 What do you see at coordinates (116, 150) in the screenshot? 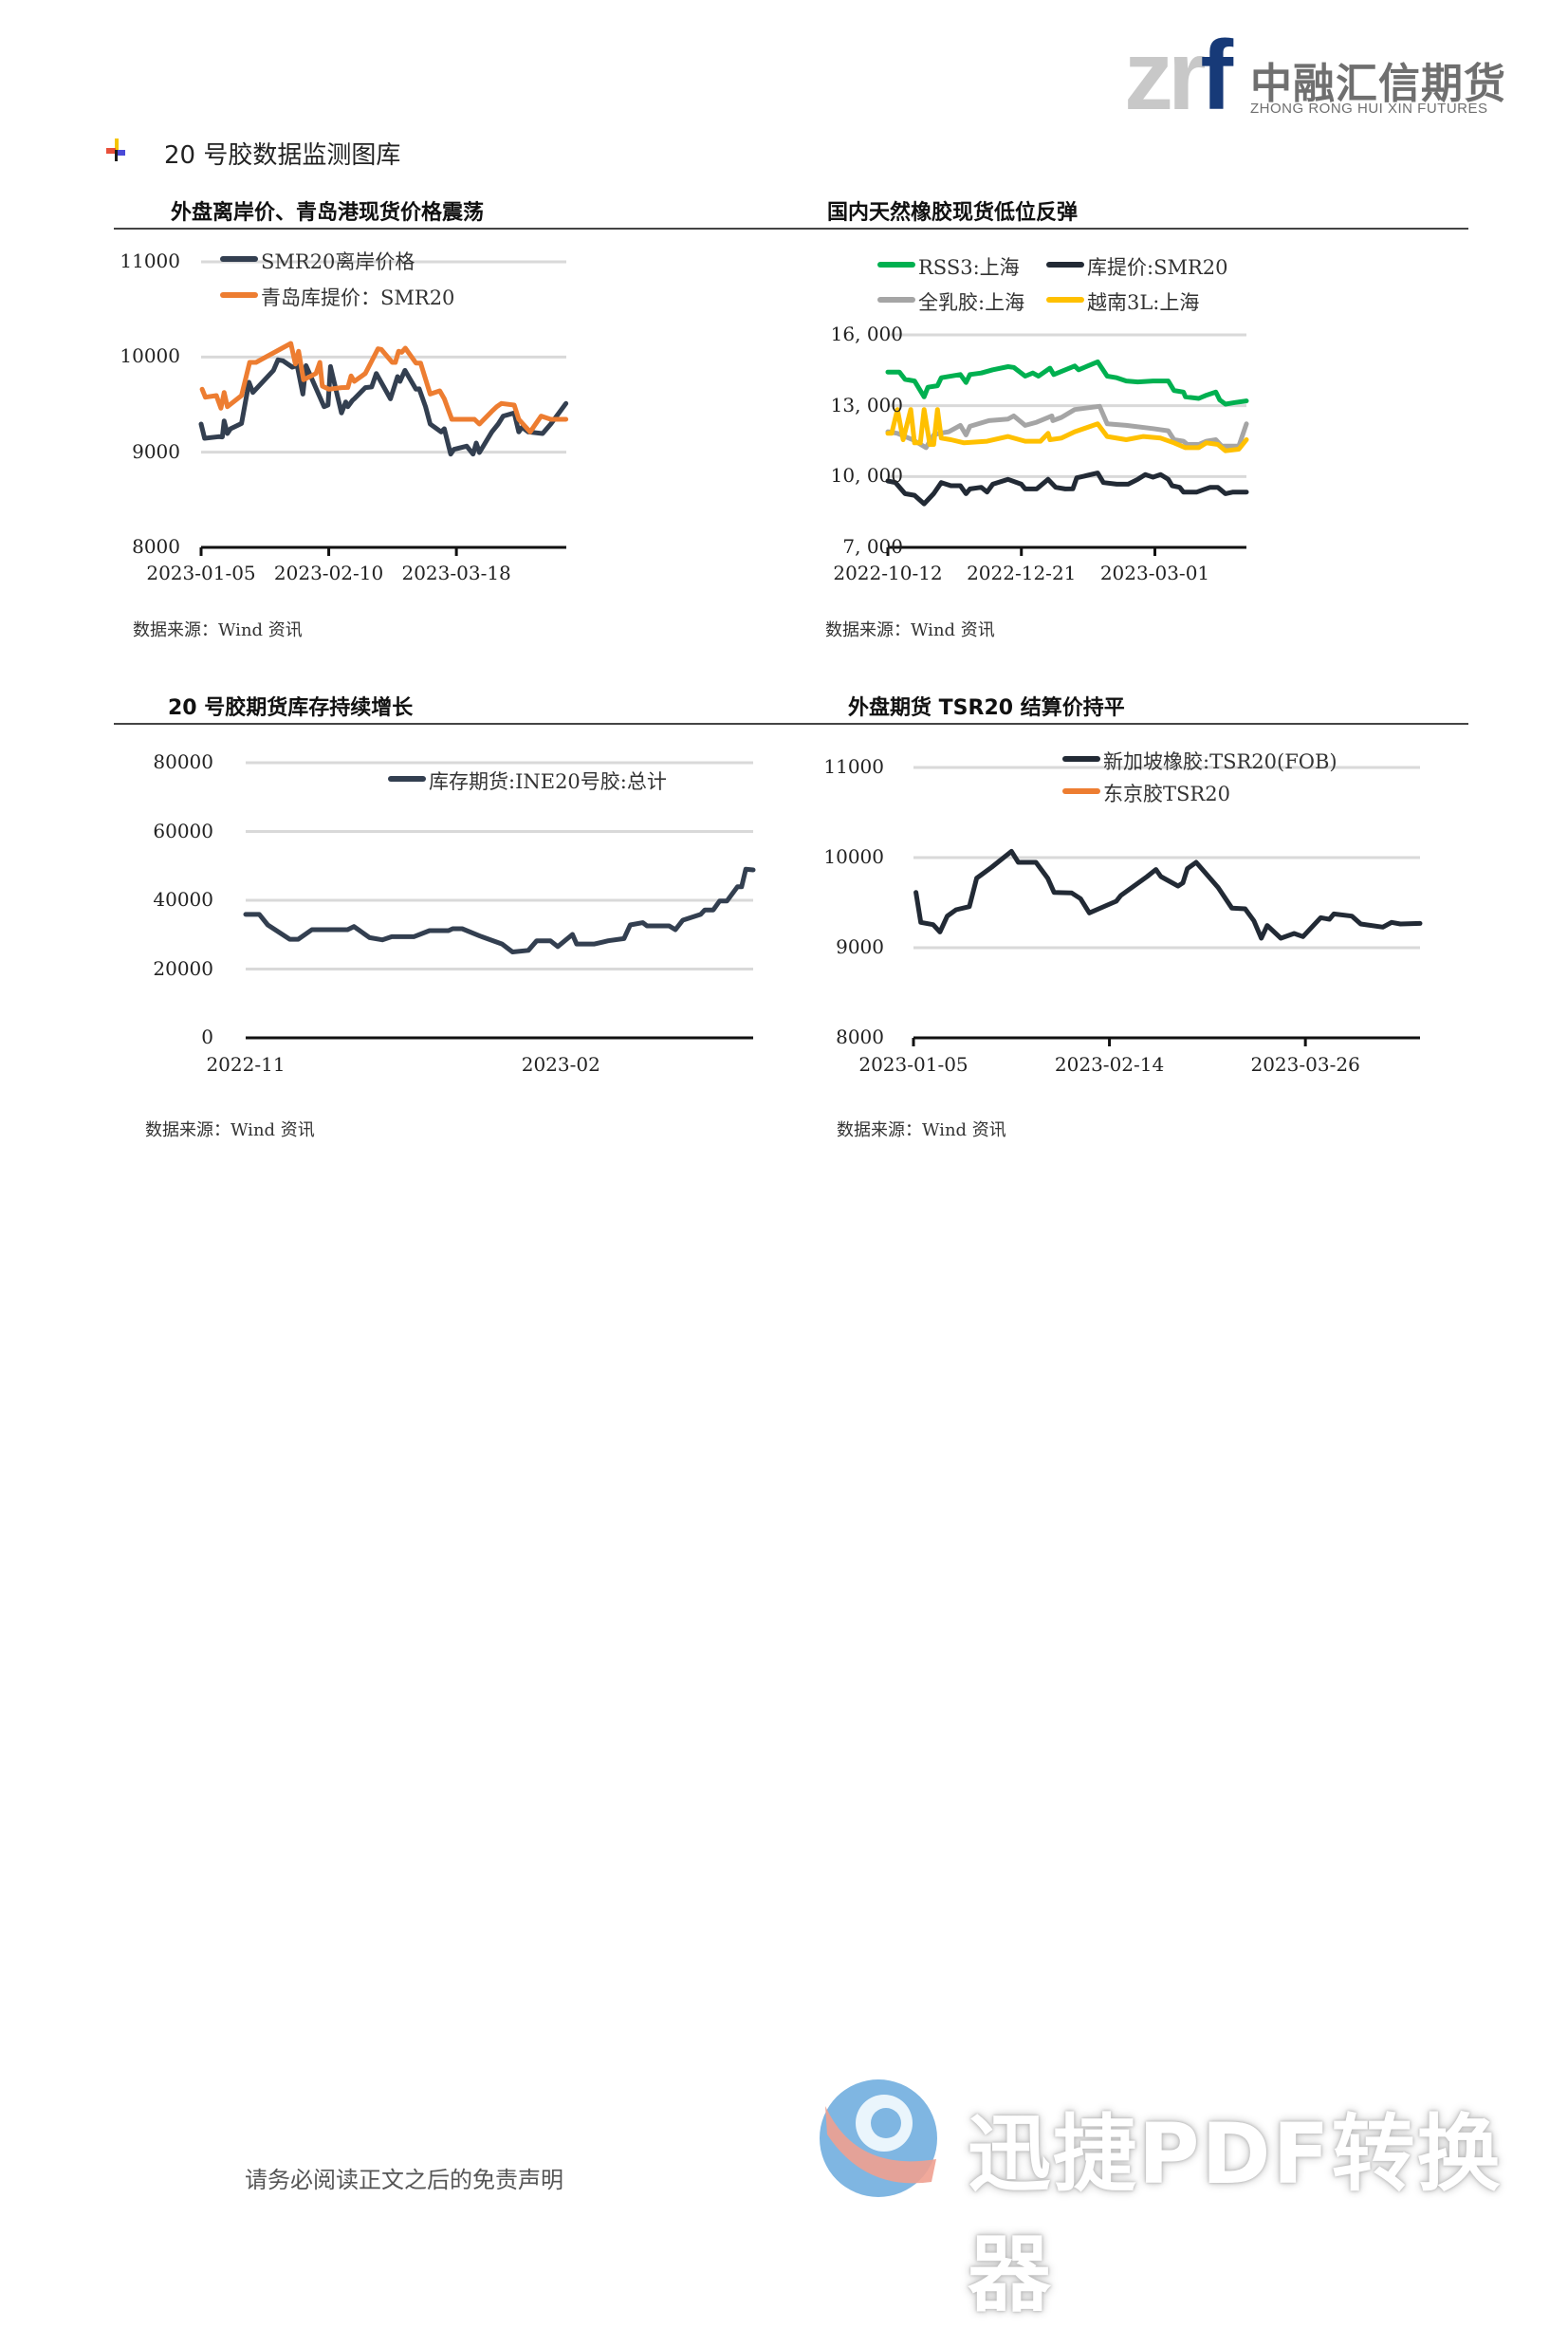
I see `section-bullet-icon` at bounding box center [116, 150].